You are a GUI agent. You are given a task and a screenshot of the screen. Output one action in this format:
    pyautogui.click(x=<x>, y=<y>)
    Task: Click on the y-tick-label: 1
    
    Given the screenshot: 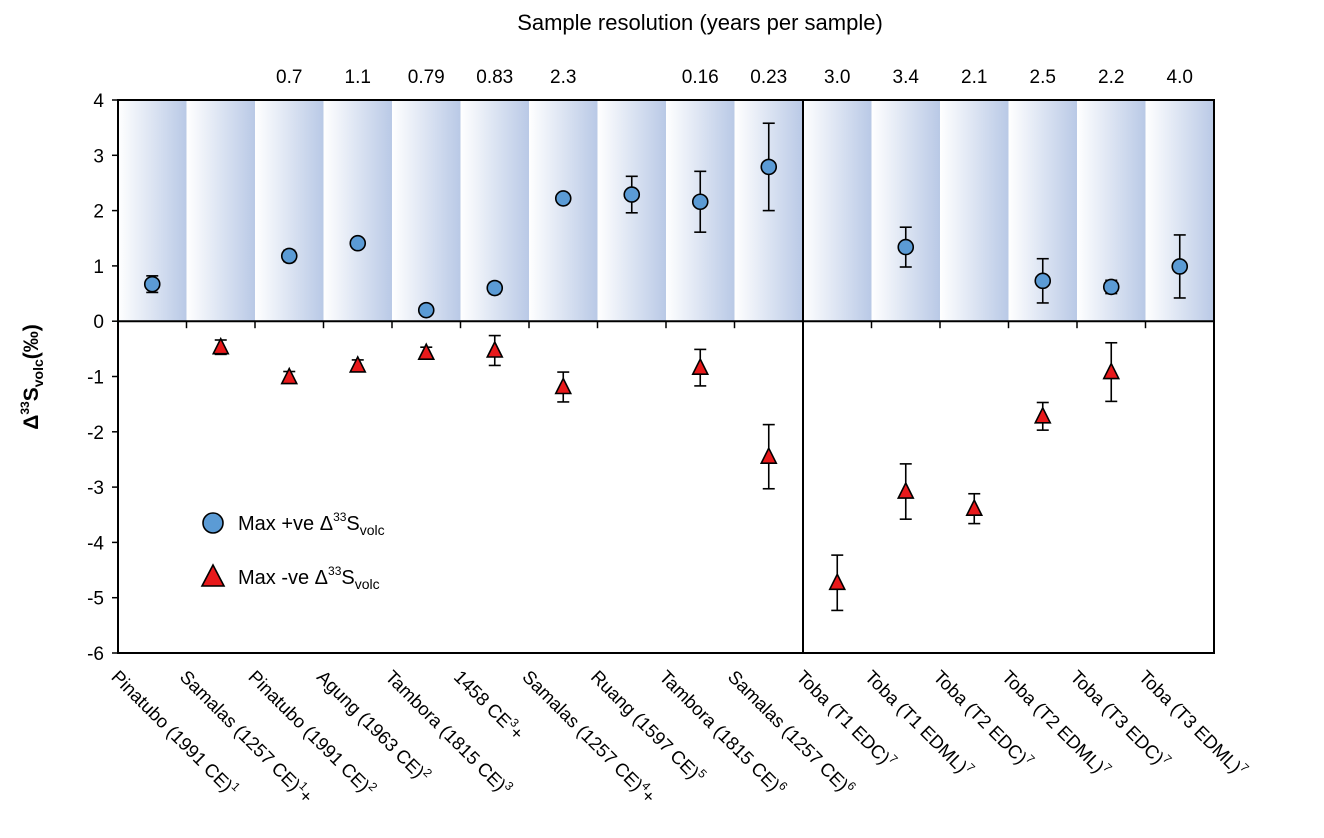 What is the action you would take?
    pyautogui.click(x=98, y=267)
    